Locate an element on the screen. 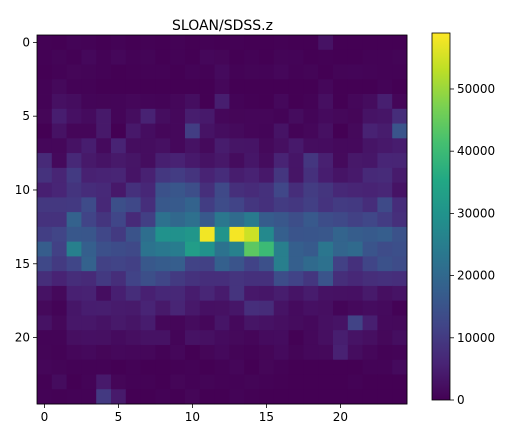 This screenshot has width=513, height=435. x-tick-label: 10 is located at coordinates (192, 417).